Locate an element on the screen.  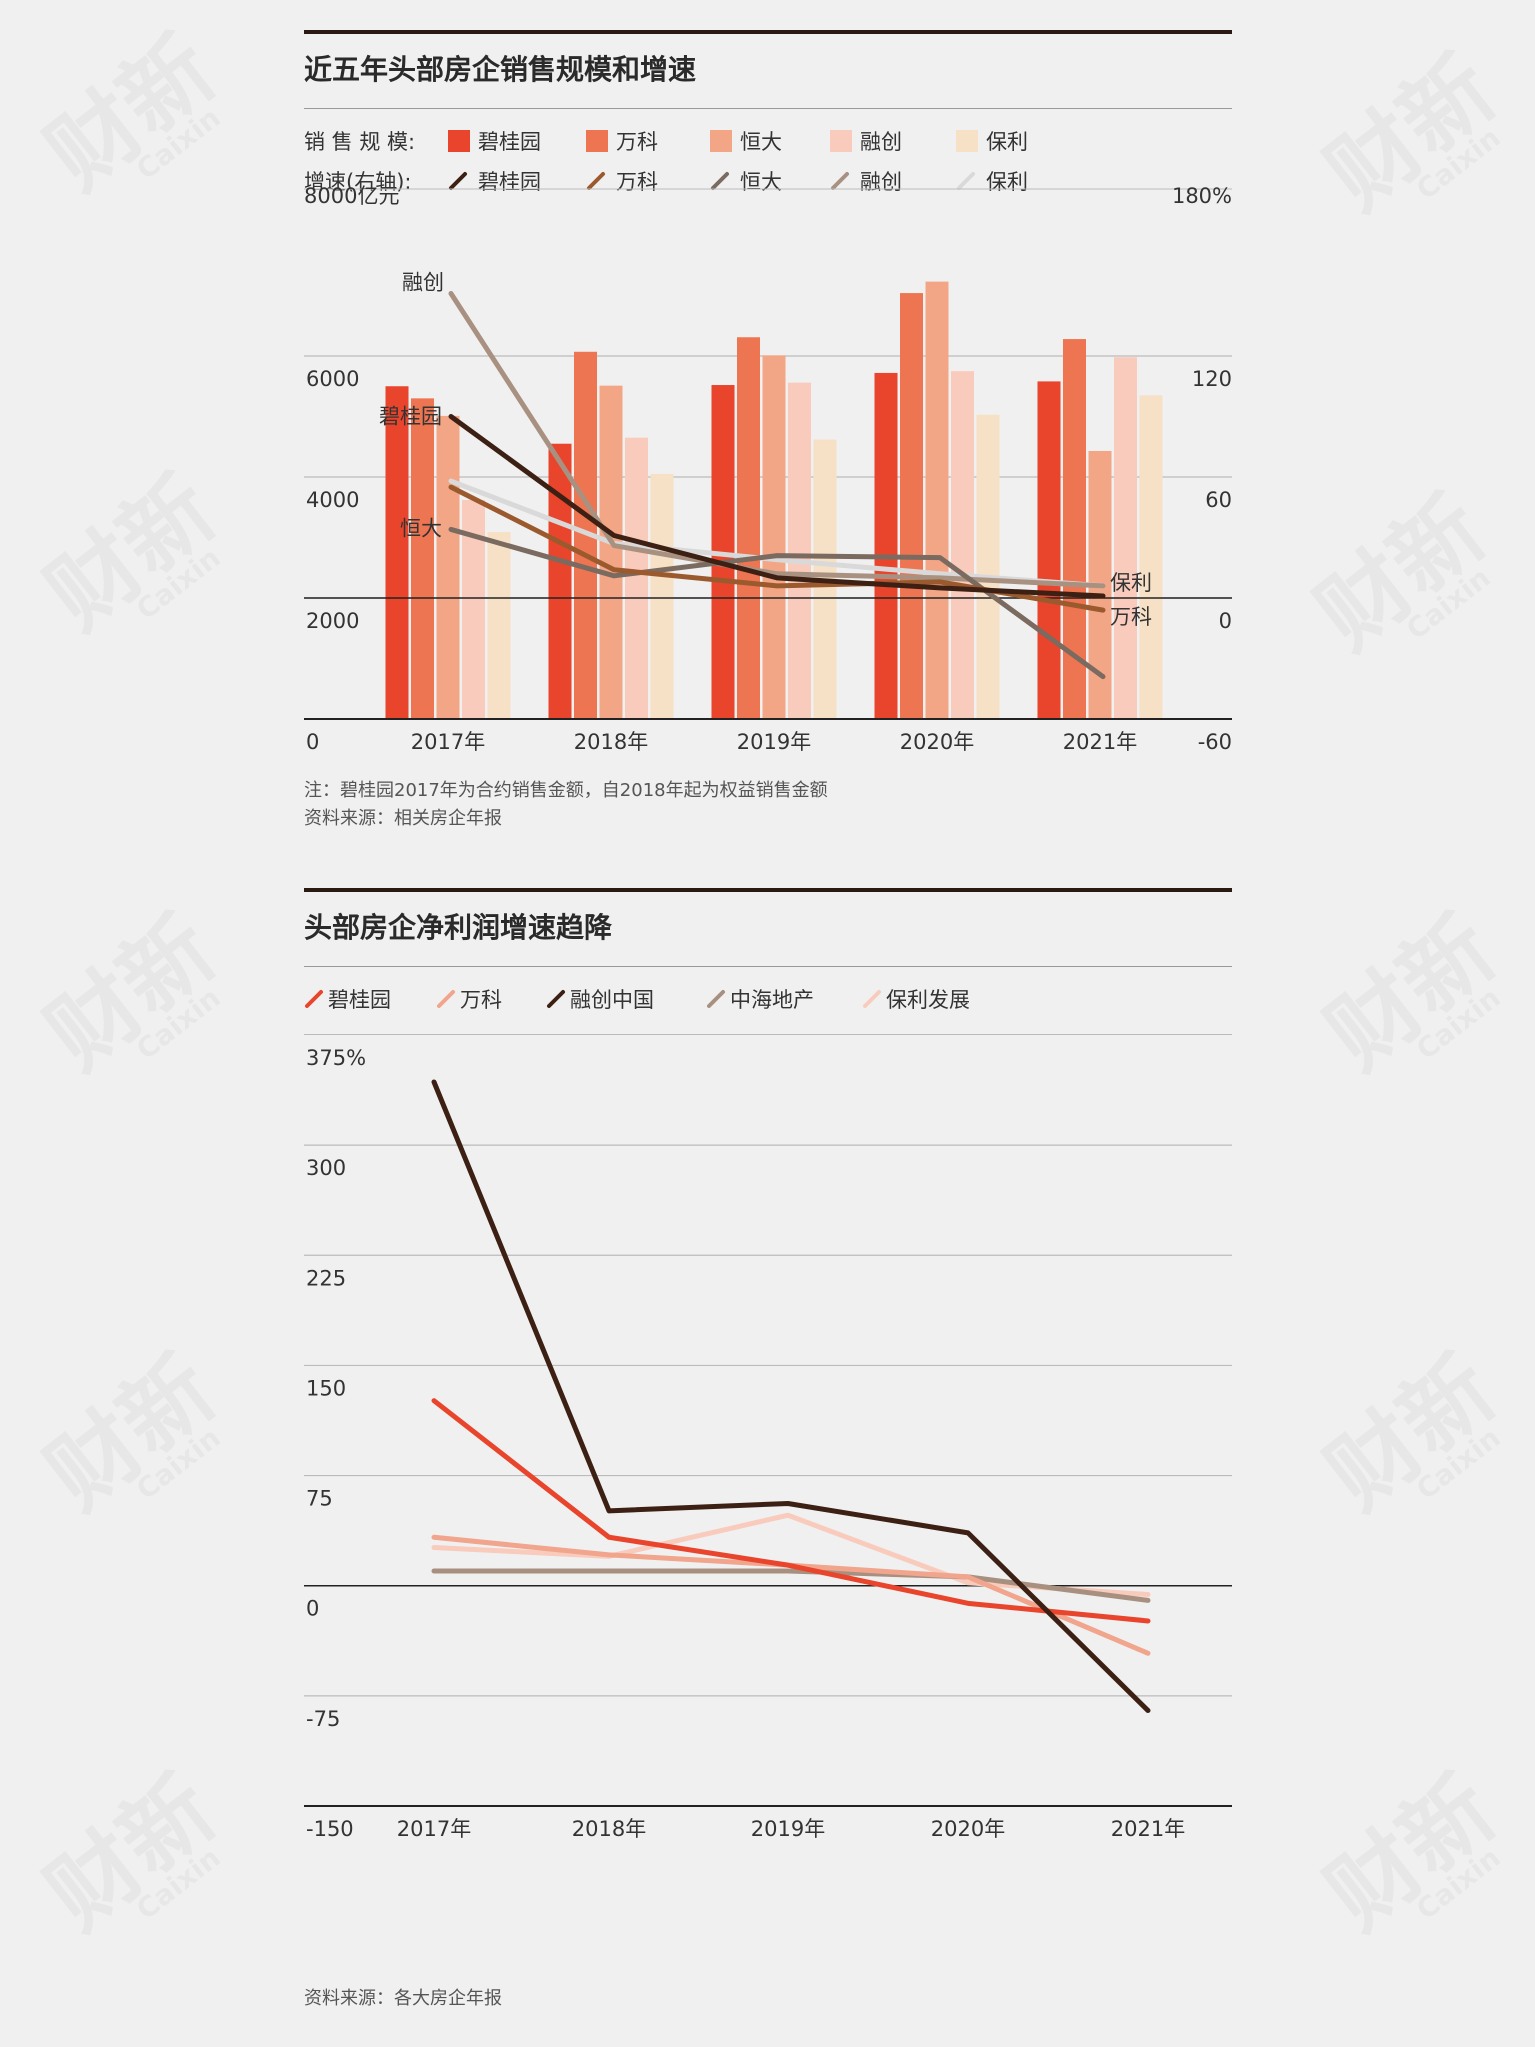
legend-growth-text: 融创 is located at coordinates (881, 182).